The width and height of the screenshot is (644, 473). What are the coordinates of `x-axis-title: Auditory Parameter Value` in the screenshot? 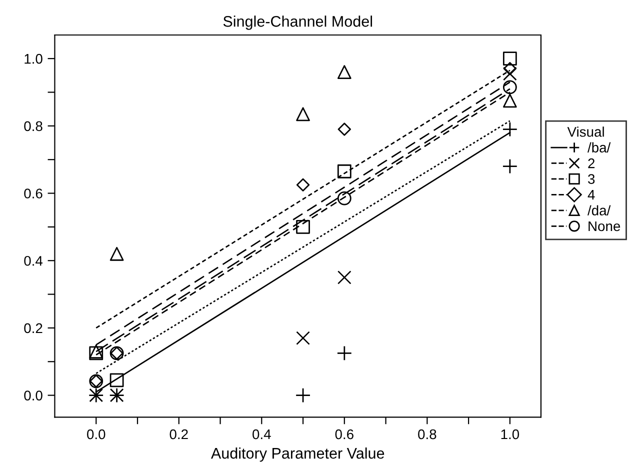 It's located at (297, 454).